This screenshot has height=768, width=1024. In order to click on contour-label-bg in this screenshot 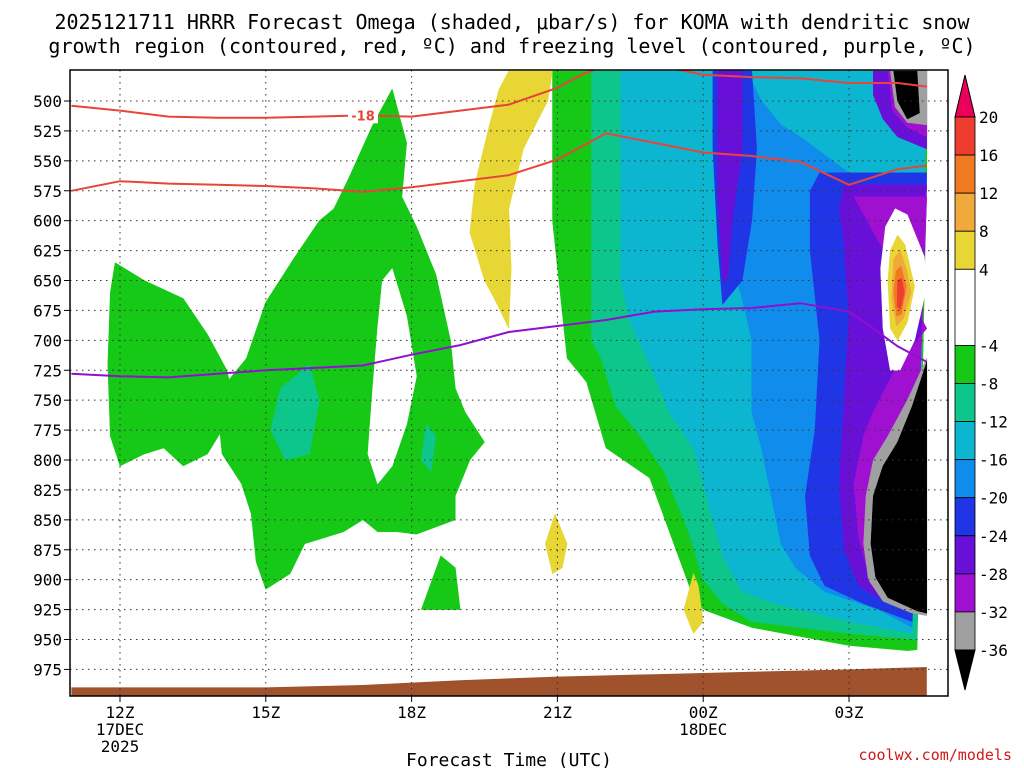, I will do `click(363, 115)`.